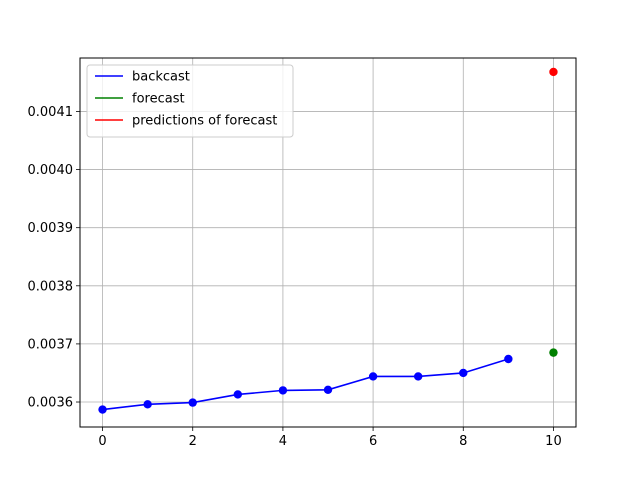  Describe the element at coordinates (463, 441) in the screenshot. I see `x-tick-label: 8` at that location.